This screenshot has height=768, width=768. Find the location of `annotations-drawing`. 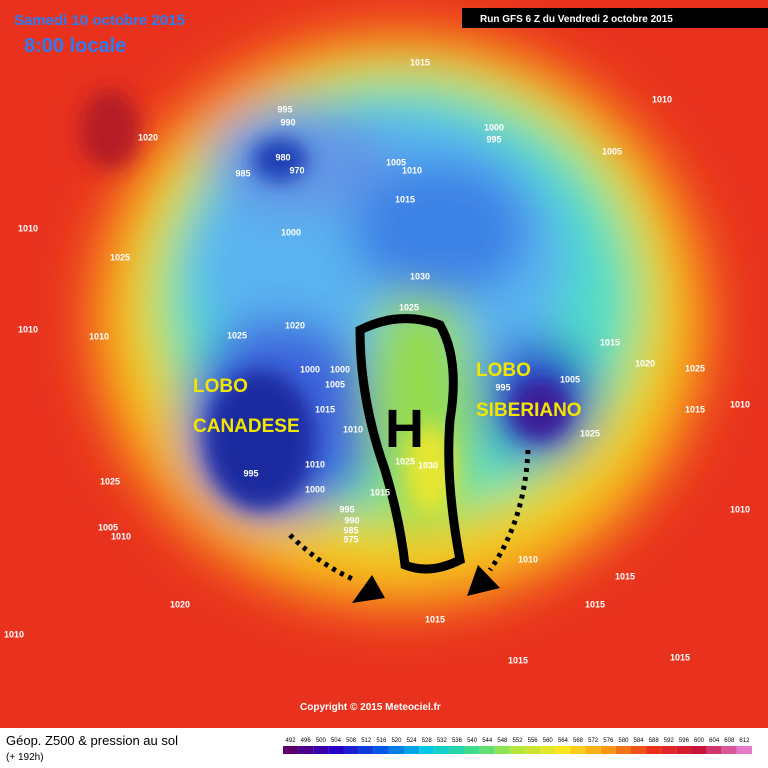

annotations-drawing is located at coordinates (409, 448).